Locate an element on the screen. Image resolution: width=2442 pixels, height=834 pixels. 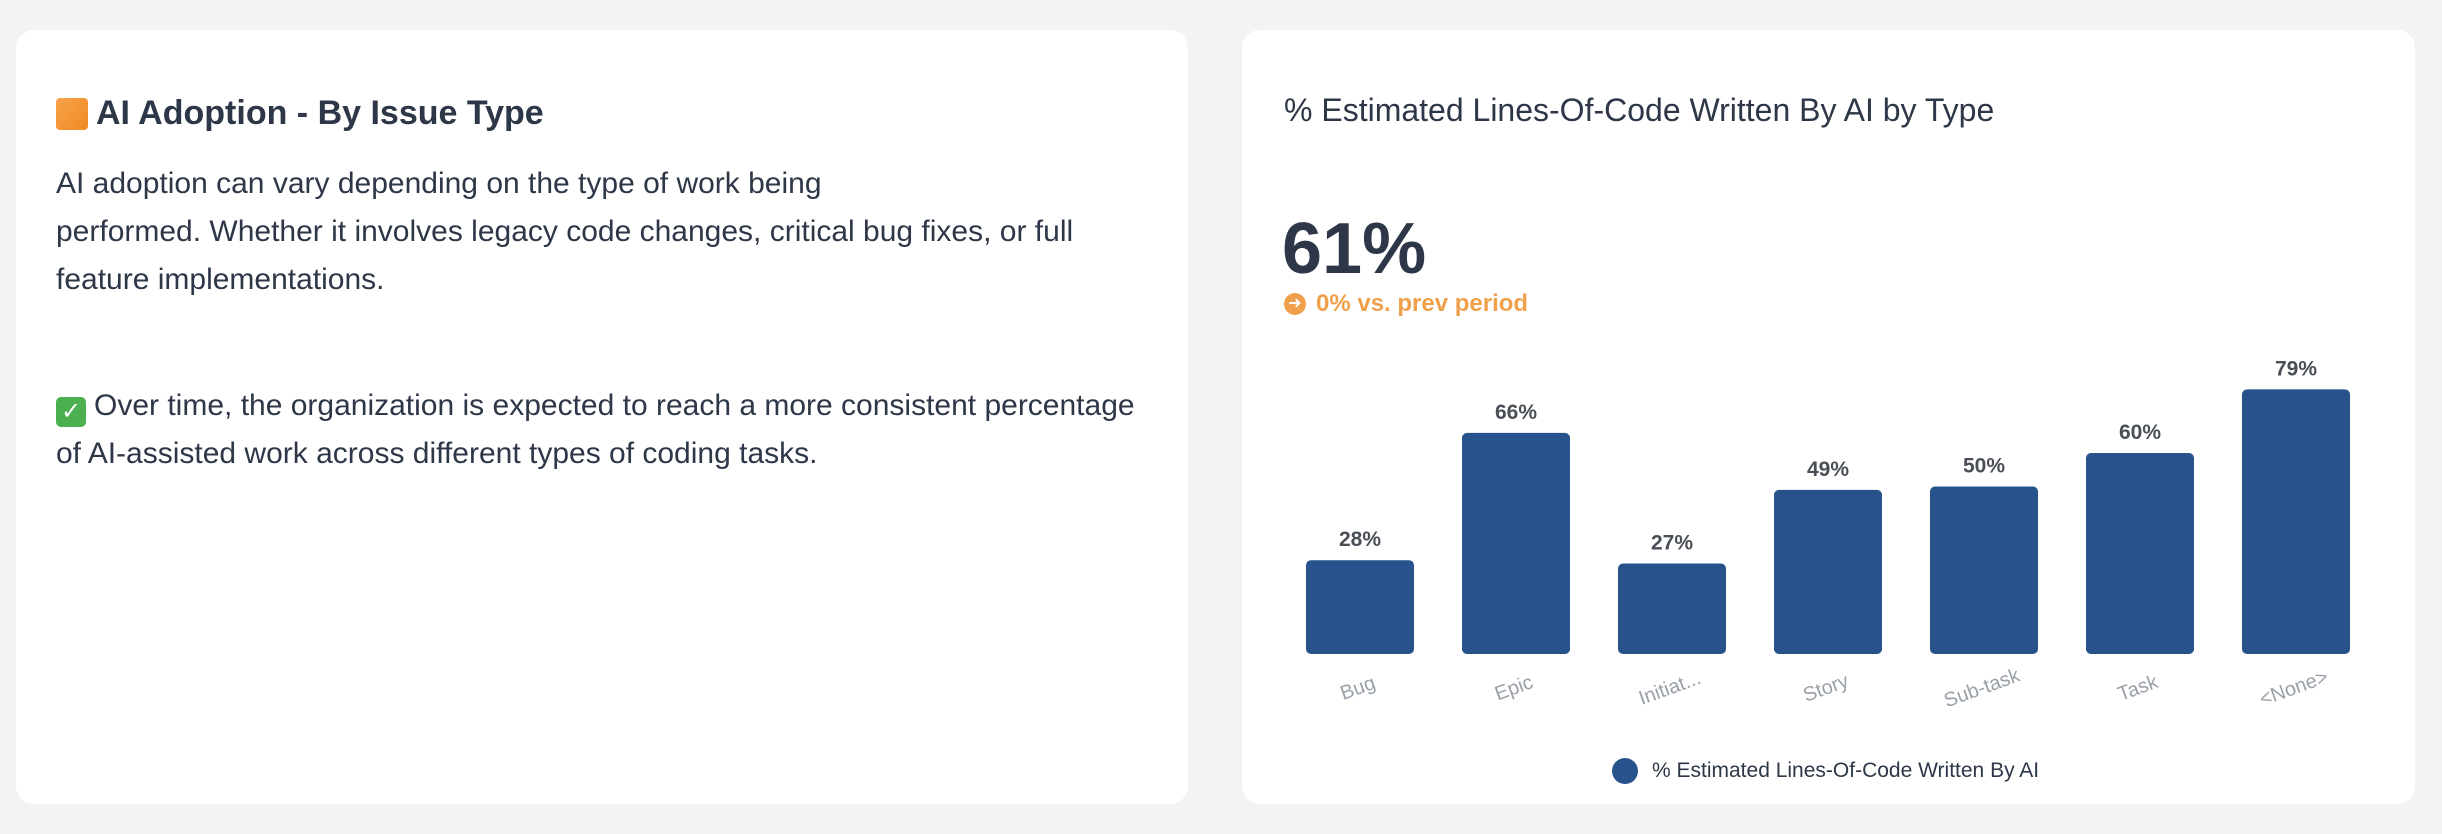
legend-swatch is located at coordinates (1625, 771).